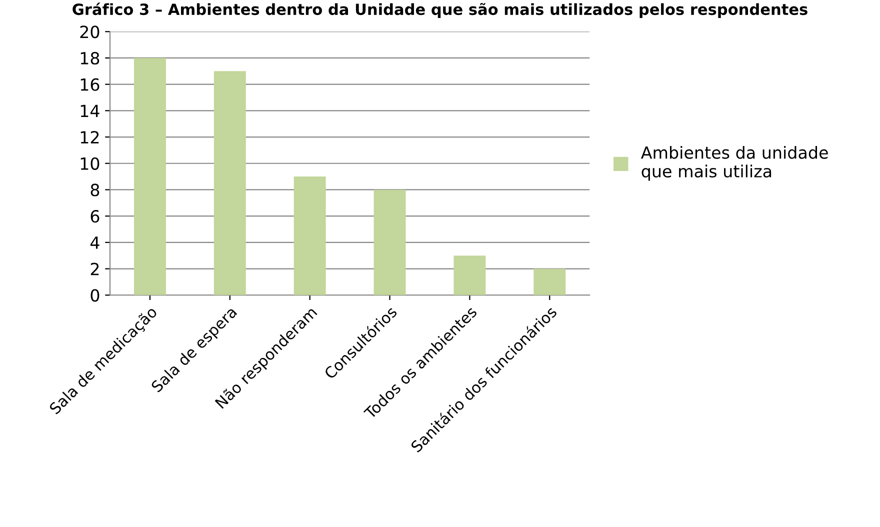 Image resolution: width=880 pixels, height=527 pixels. Describe the element at coordinates (89, 137) in the screenshot. I see `y-tick-label: 12` at that location.